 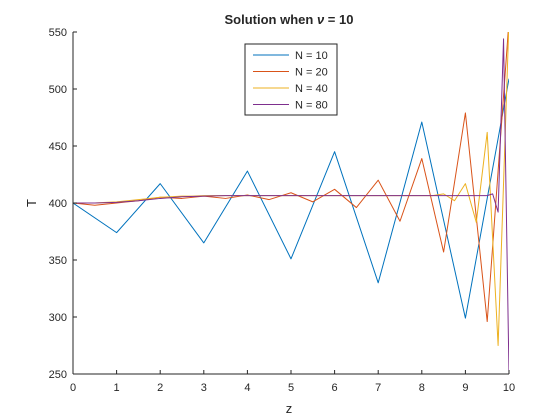 What do you see at coordinates (311, 89) in the screenshot?
I see `legend-label: N = 40` at bounding box center [311, 89].